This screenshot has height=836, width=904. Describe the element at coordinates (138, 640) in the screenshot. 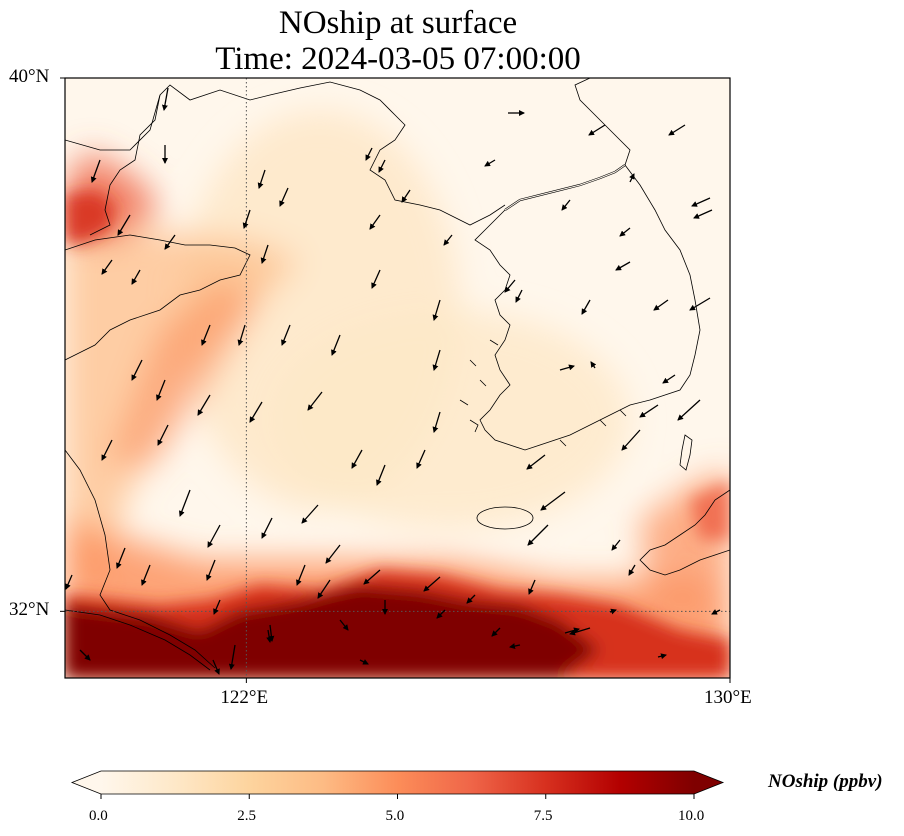

I see `coastline-yangtze-inner` at that location.